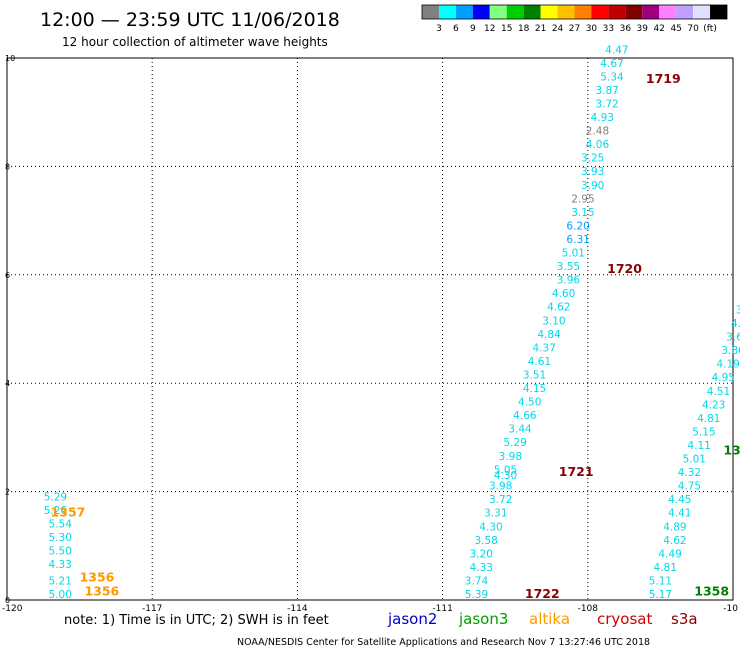 This screenshot has width=740, height=650. What do you see at coordinates (658, 29) in the screenshot?
I see `colorbar-label: 42` at bounding box center [658, 29].